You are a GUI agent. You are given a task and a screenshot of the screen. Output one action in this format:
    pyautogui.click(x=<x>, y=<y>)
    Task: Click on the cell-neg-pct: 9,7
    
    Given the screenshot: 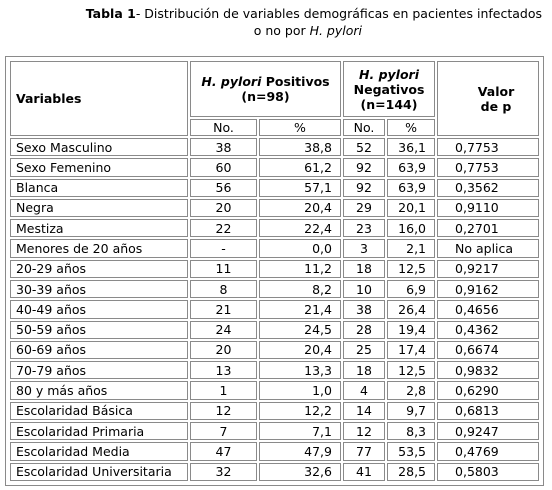 What is the action you would take?
    pyautogui.click(x=411, y=410)
    